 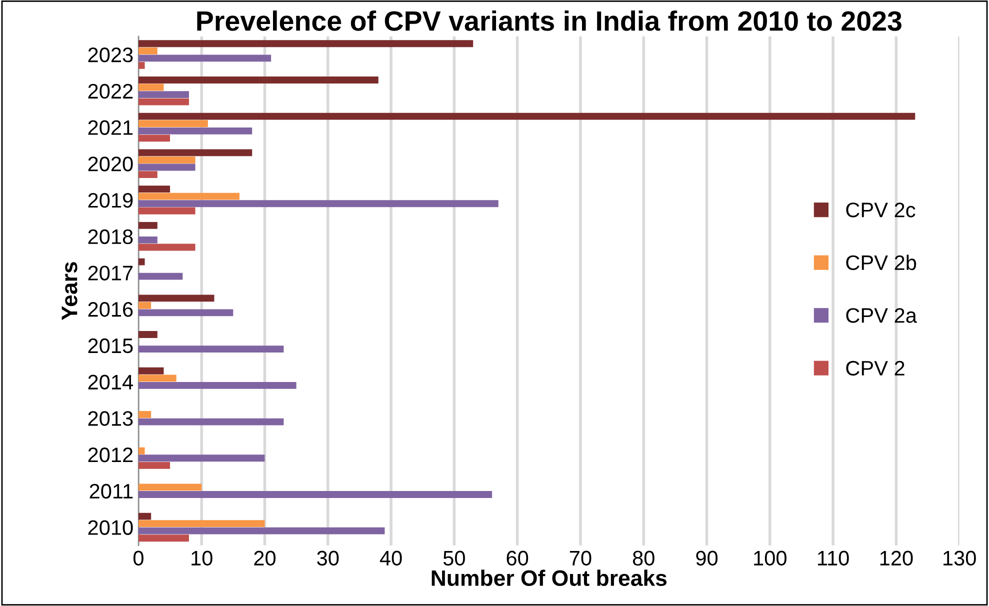 I want to click on y-tick-label: 2019, so click(x=110, y=200).